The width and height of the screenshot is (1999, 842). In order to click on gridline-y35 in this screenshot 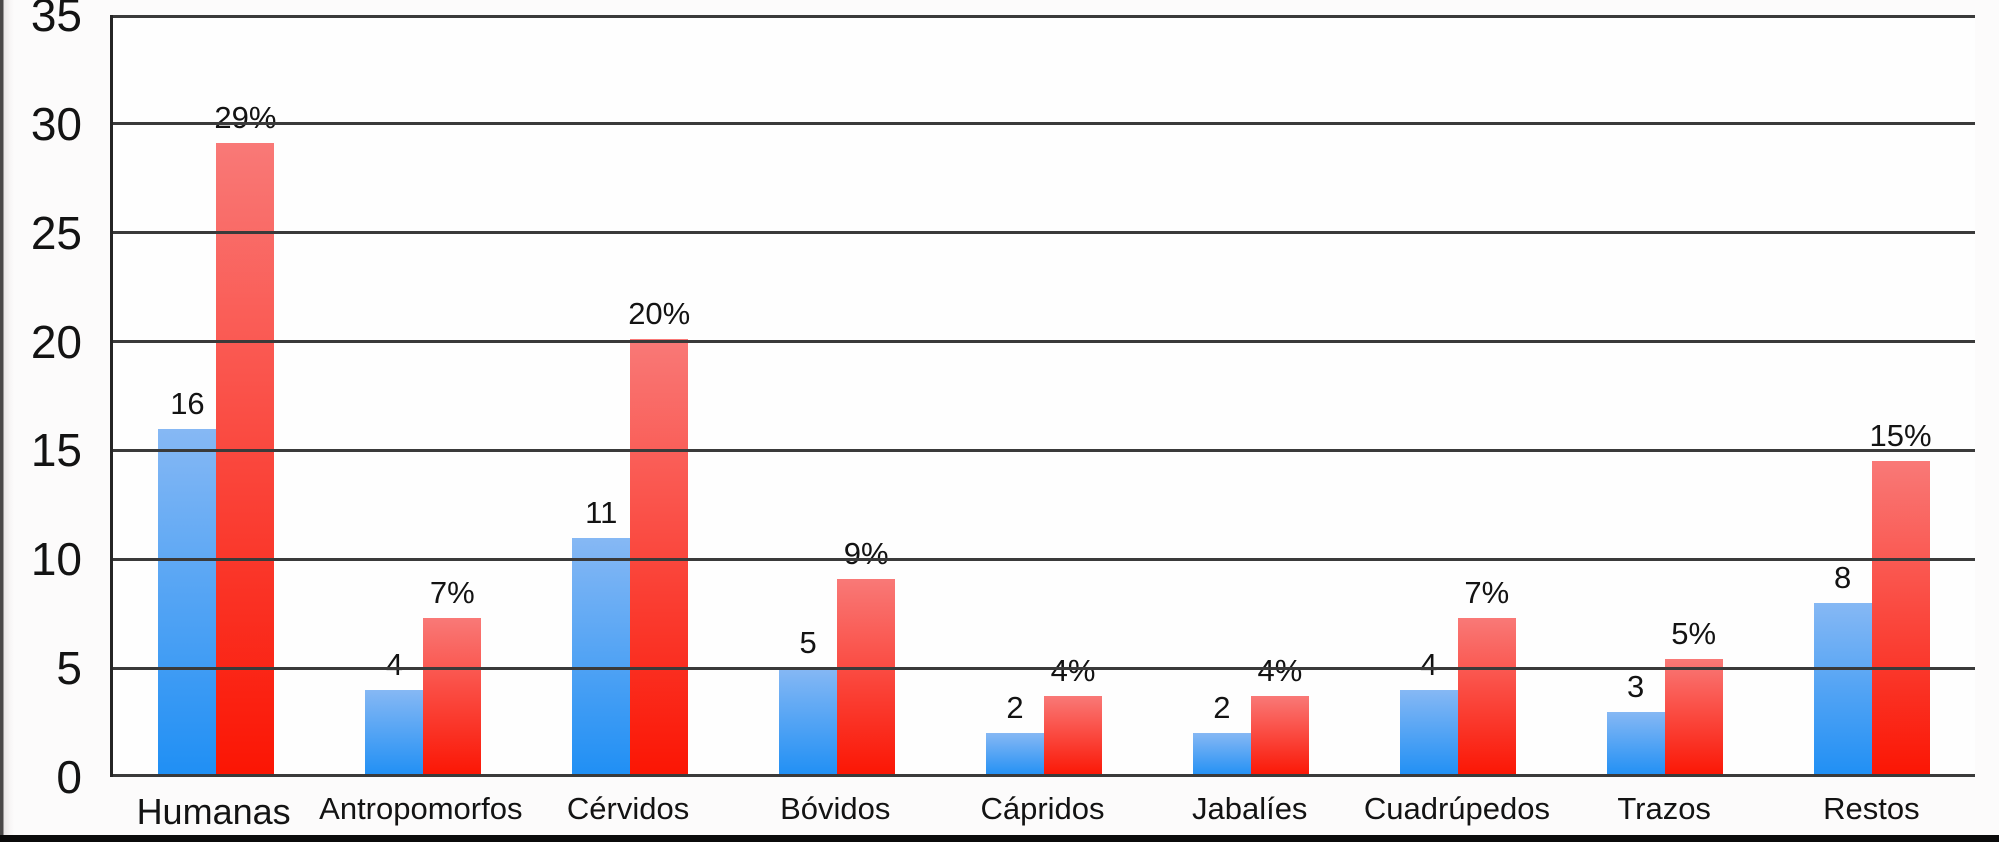, I will do `click(1044, 16)`.